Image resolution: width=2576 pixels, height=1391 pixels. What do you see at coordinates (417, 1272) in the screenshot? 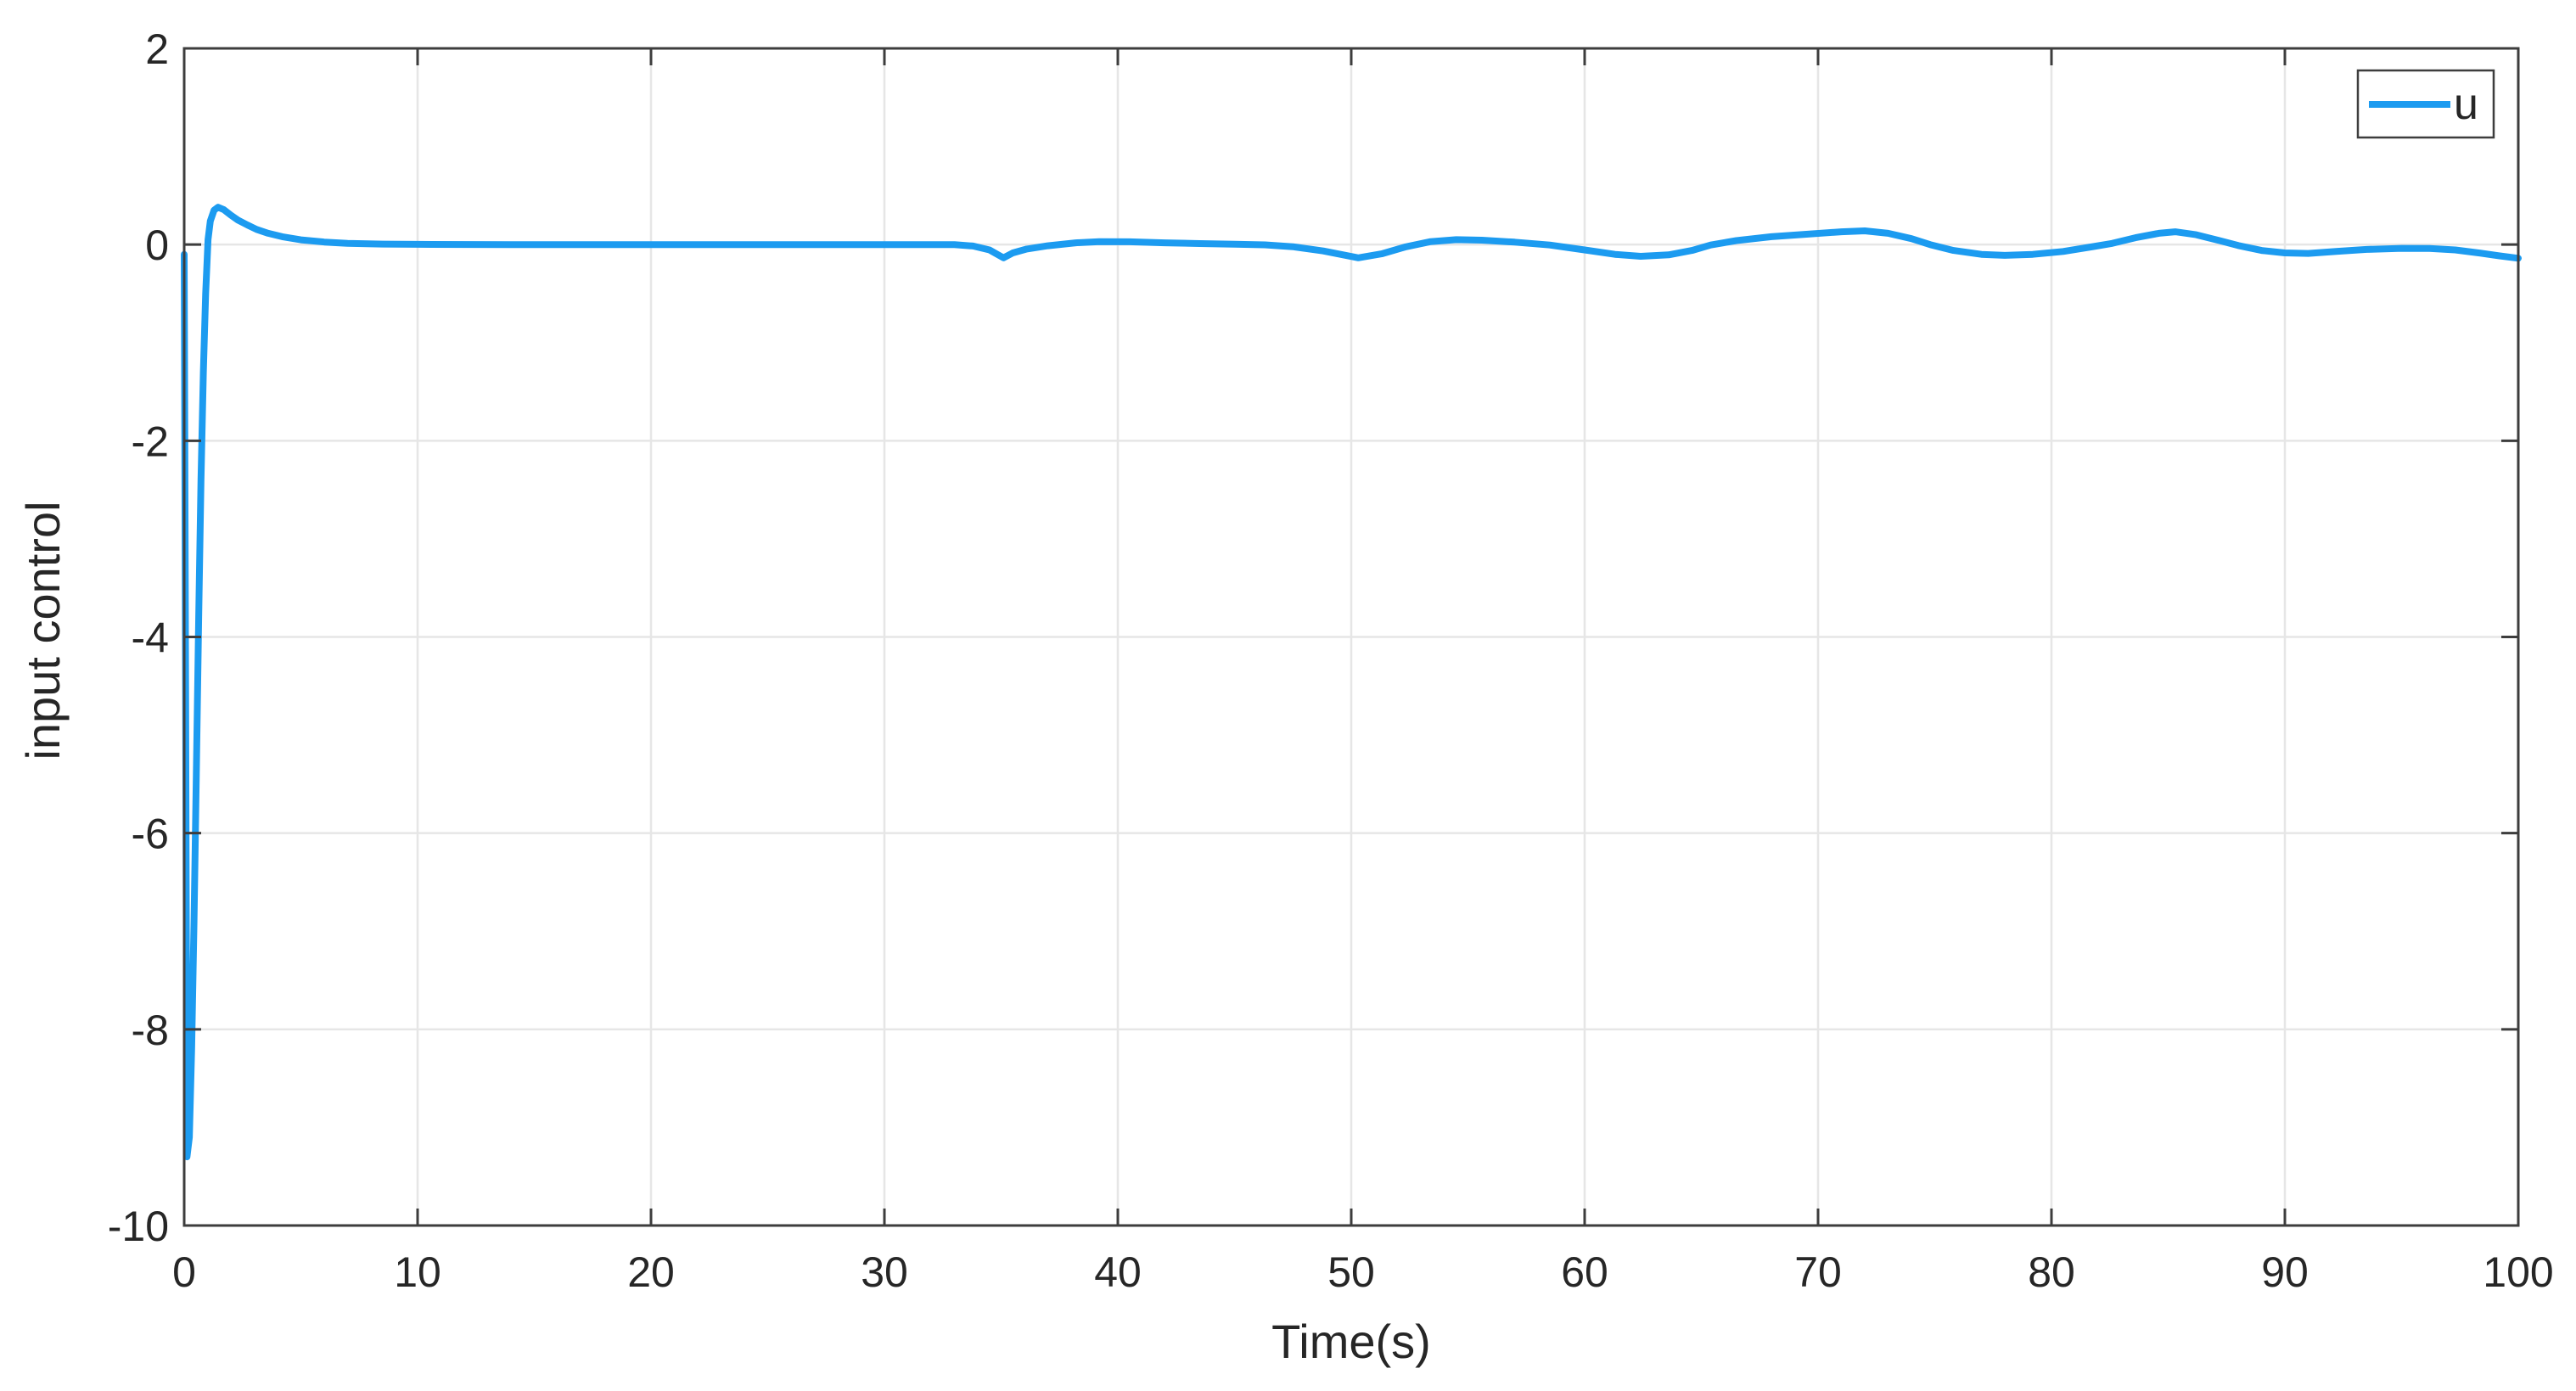
I see `x-tick-label: 10` at bounding box center [417, 1272].